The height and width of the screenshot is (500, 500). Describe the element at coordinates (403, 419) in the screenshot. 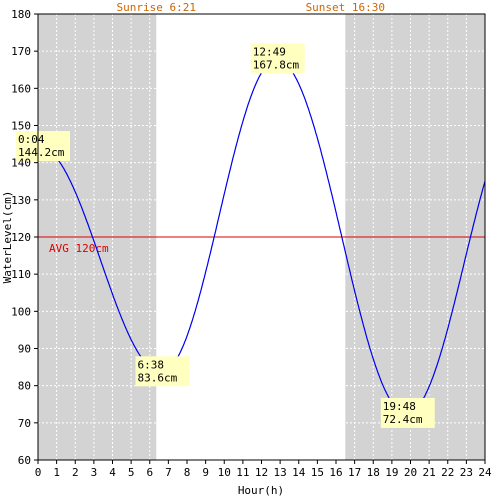

I see `annotation-level: 72.4cm` at that location.